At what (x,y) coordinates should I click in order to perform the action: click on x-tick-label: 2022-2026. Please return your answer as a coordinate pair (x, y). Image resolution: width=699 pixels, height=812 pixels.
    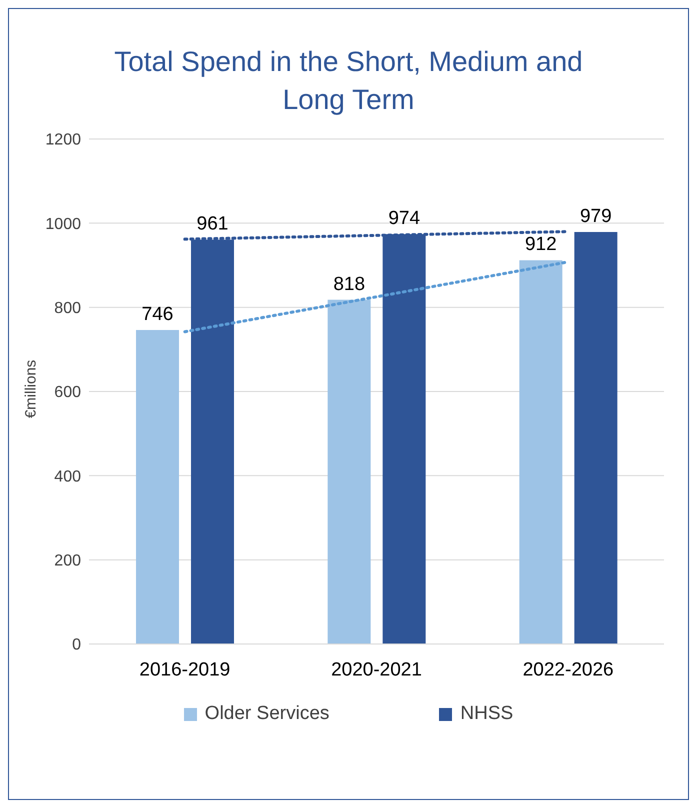
    Looking at the image, I should click on (568, 669).